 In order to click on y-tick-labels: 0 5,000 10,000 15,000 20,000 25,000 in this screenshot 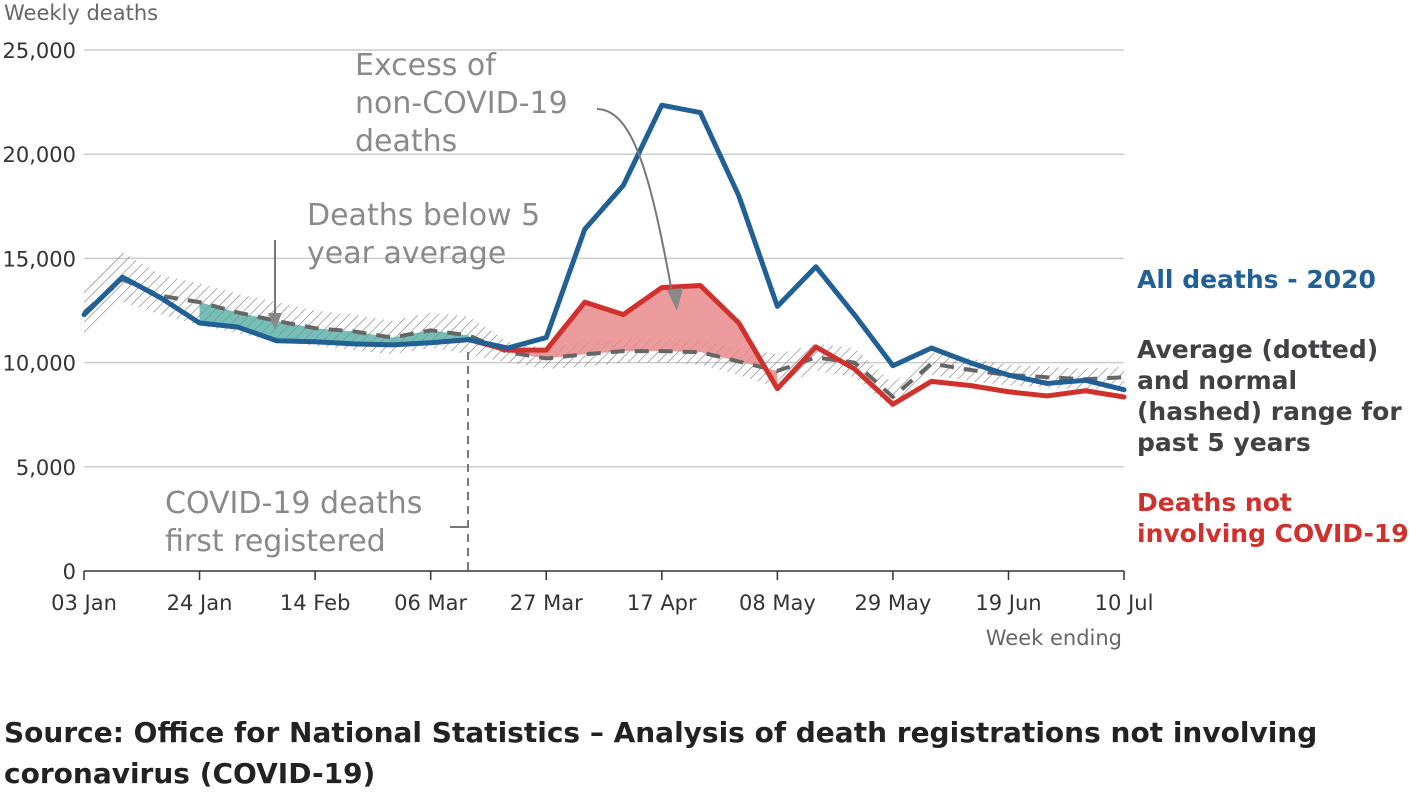, I will do `click(39, 311)`.